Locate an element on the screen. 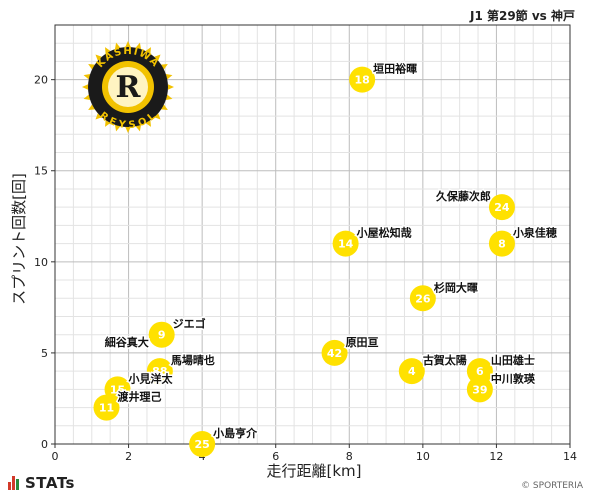 This screenshot has height=496, width=591. data-label: 渡井理己 is located at coordinates (140, 397).